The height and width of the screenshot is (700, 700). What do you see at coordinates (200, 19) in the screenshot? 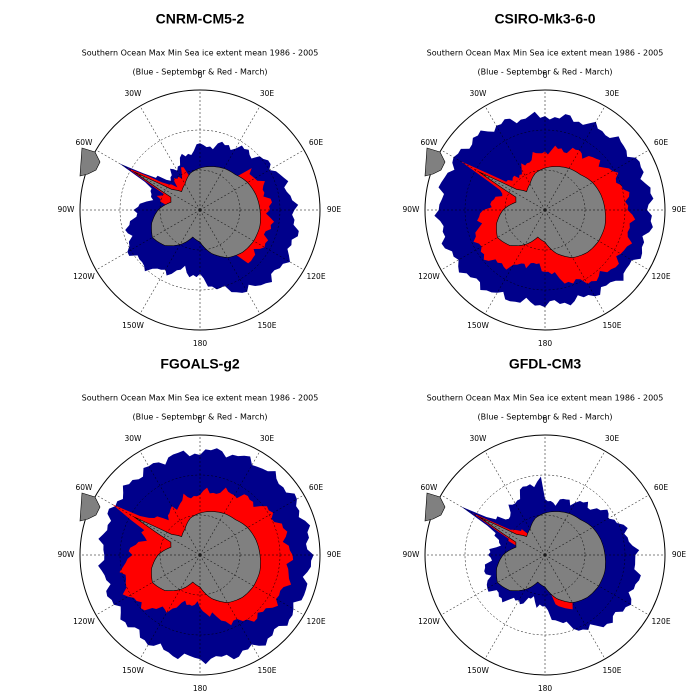
I see `panel-title: CNRM-CM5-2` at bounding box center [200, 19].